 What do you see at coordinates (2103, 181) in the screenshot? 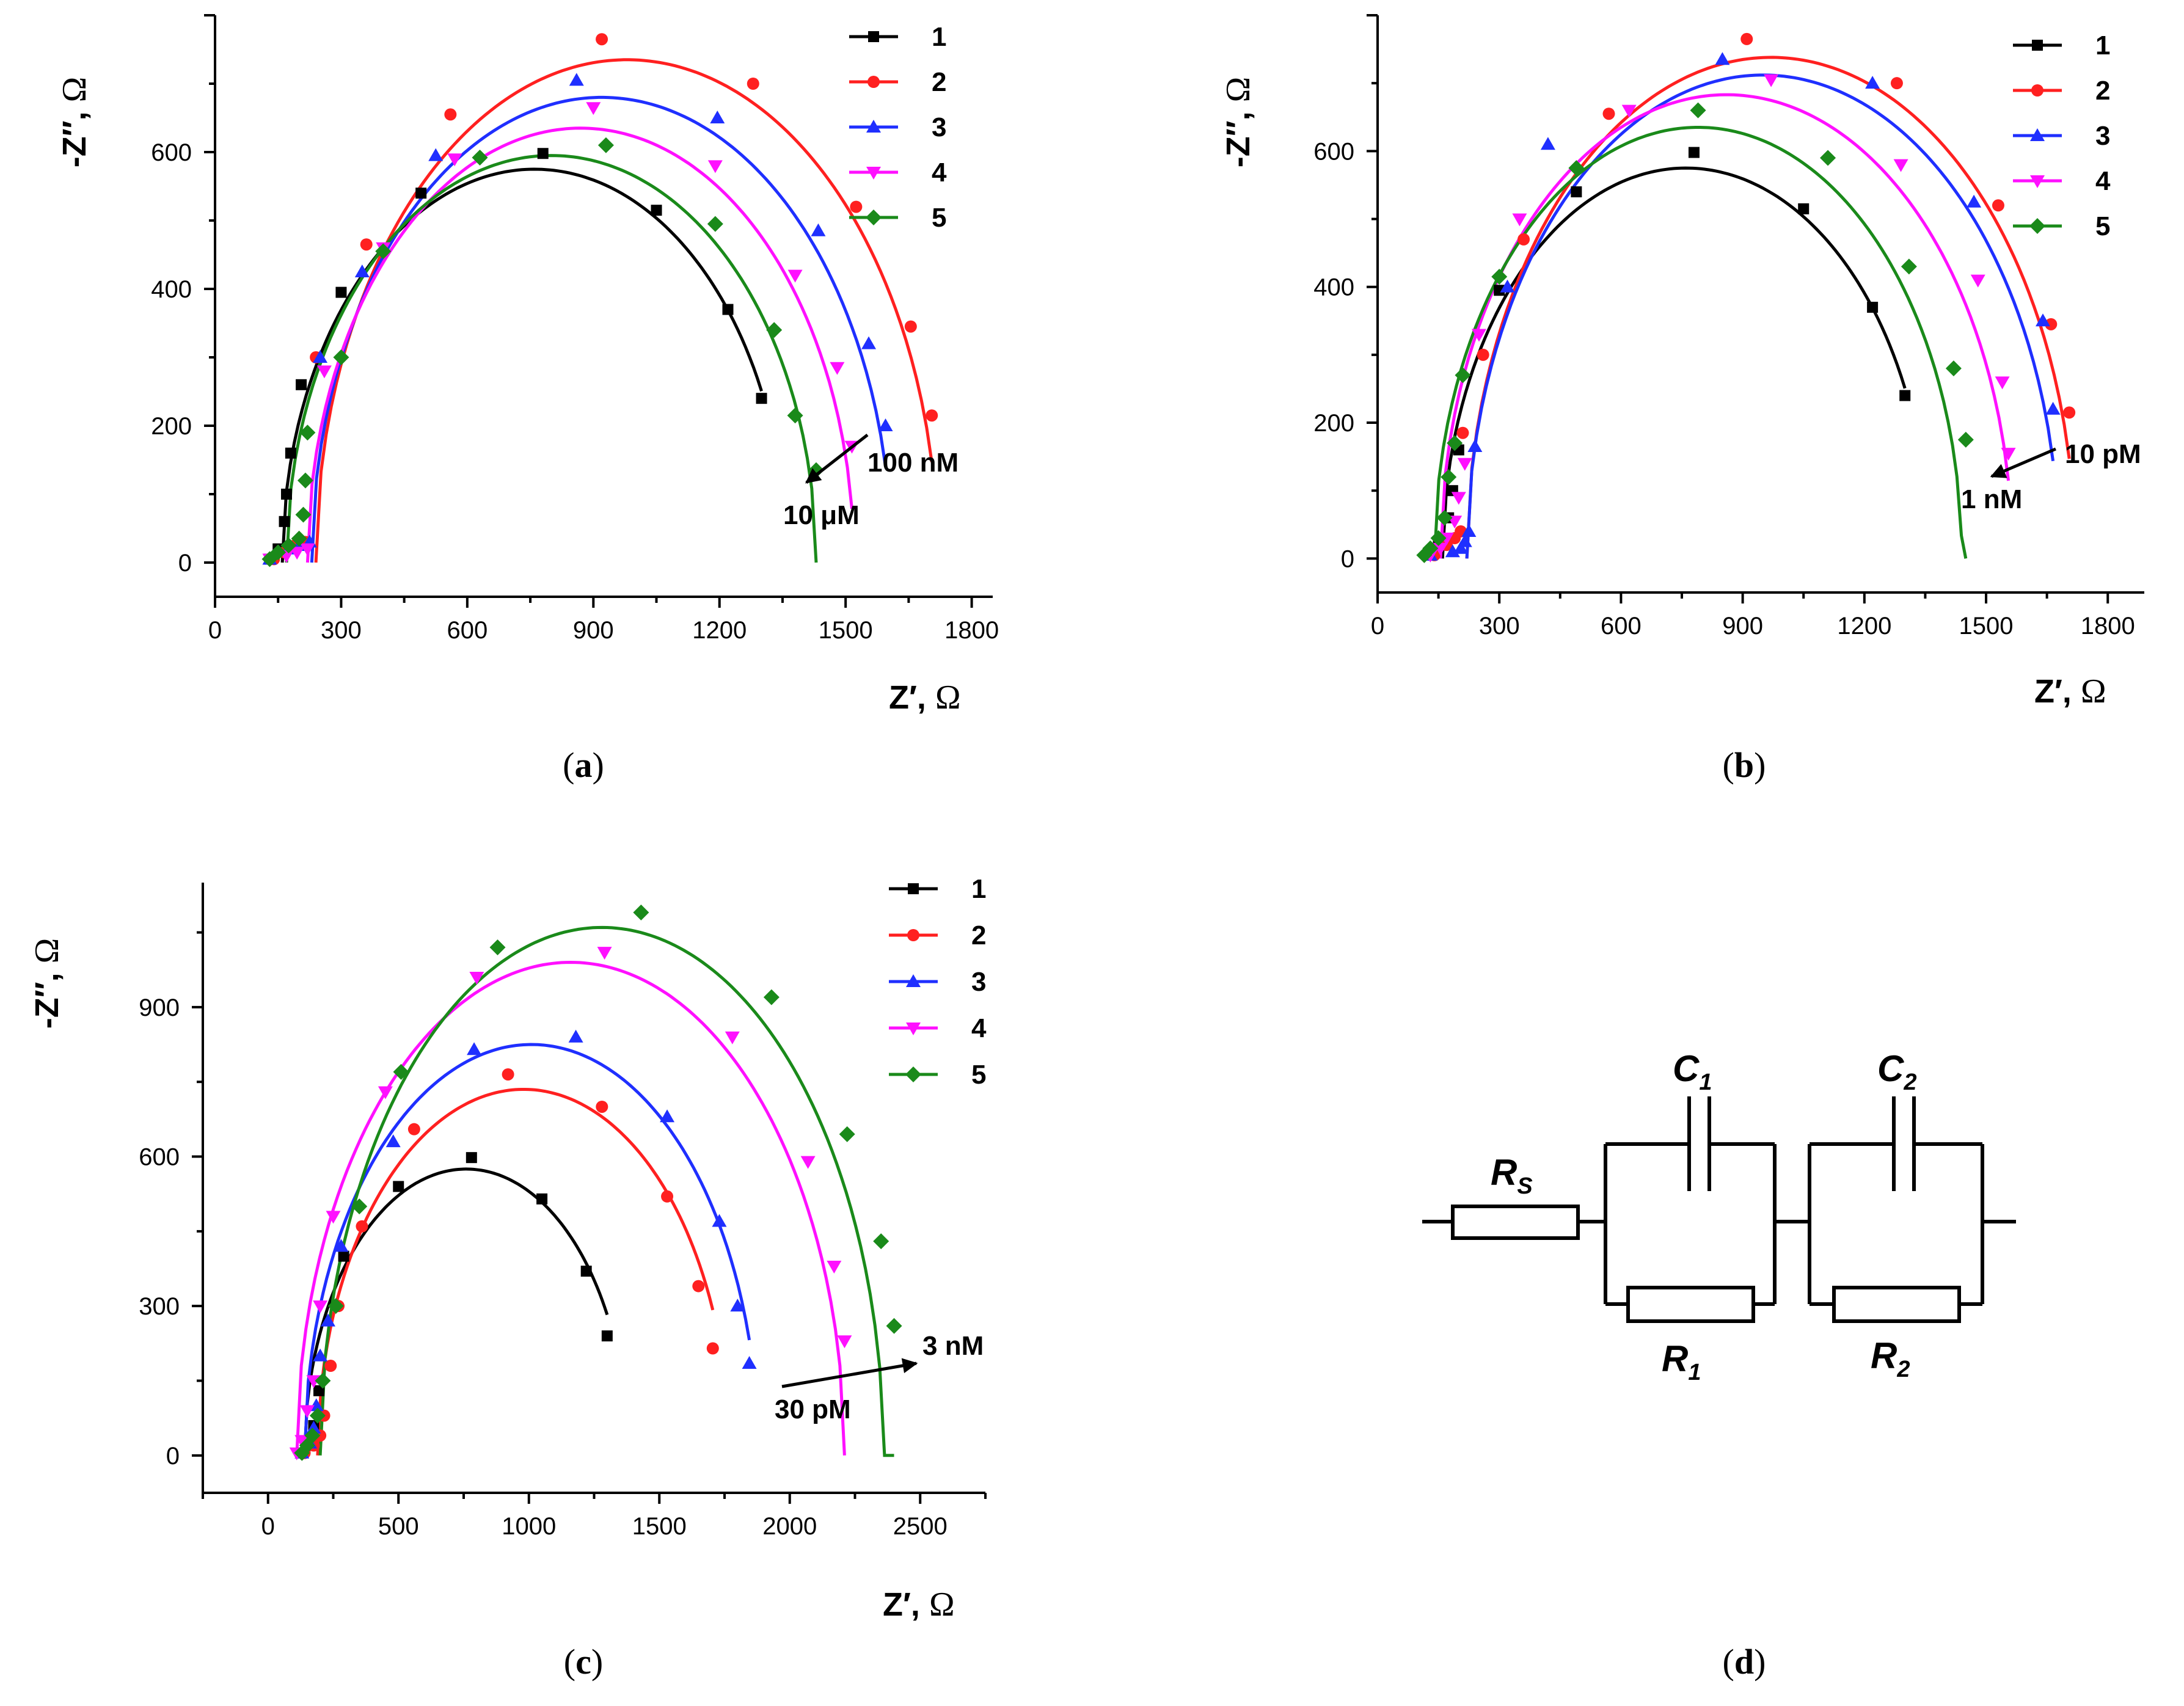
I see `legend-label-series-4: 4` at bounding box center [2103, 181].